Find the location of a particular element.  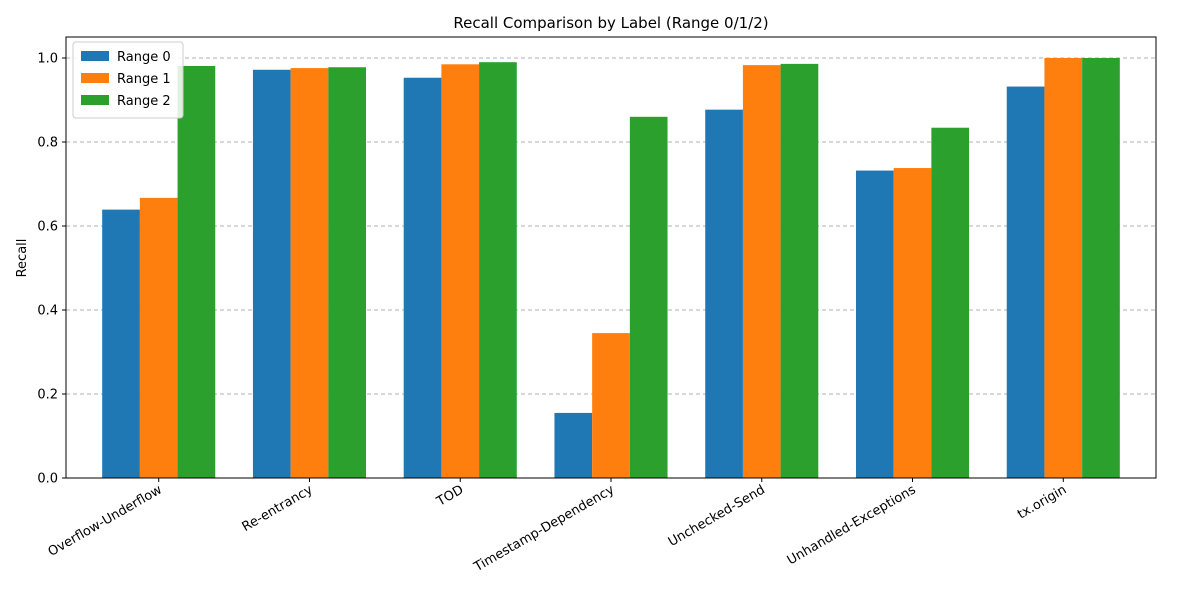

y-tick-label: 0.8 is located at coordinates (47, 143).